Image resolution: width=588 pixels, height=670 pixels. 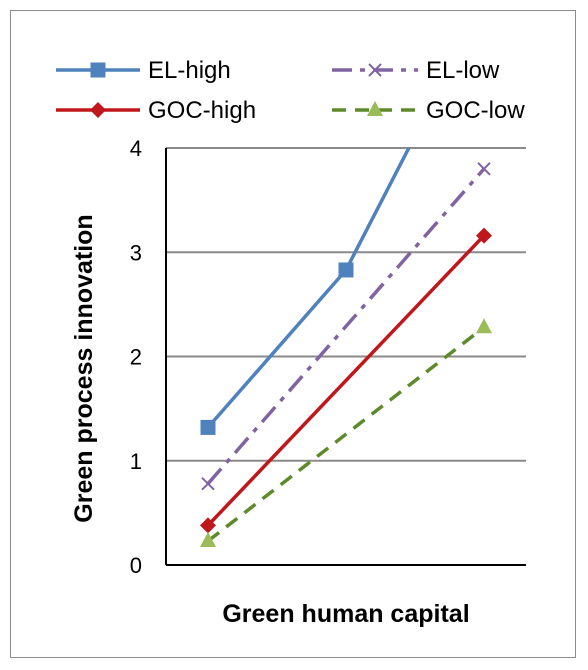 What do you see at coordinates (136, 252) in the screenshot?
I see `y-tick-label: 3` at bounding box center [136, 252].